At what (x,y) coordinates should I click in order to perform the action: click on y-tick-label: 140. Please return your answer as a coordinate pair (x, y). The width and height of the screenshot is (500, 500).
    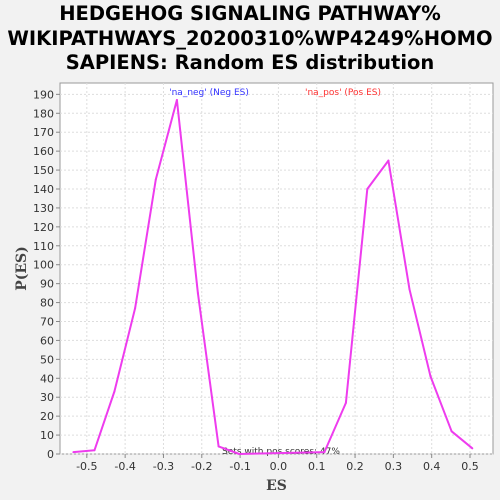
    Looking at the image, I should click on (43, 189).